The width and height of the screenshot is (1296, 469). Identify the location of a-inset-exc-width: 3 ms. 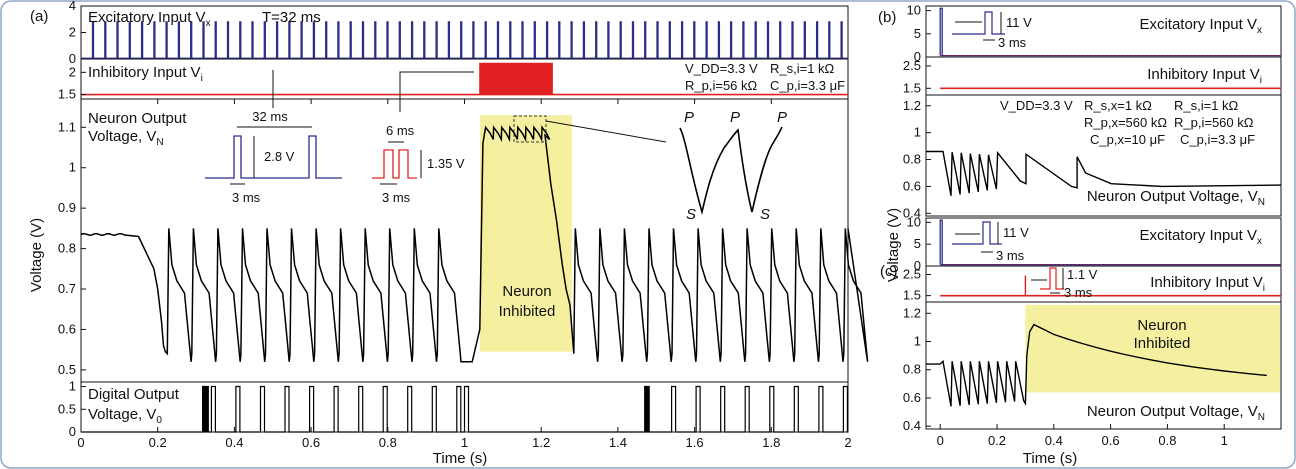
(246, 197).